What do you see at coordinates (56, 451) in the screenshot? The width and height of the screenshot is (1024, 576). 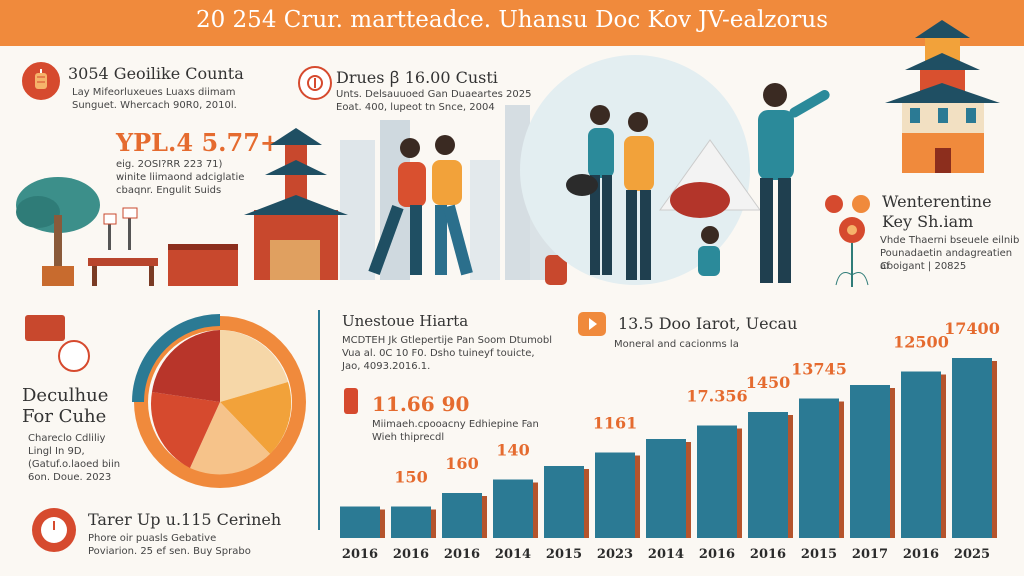 I see `left-bottom-desc2: Lingl In 9D,` at bounding box center [56, 451].